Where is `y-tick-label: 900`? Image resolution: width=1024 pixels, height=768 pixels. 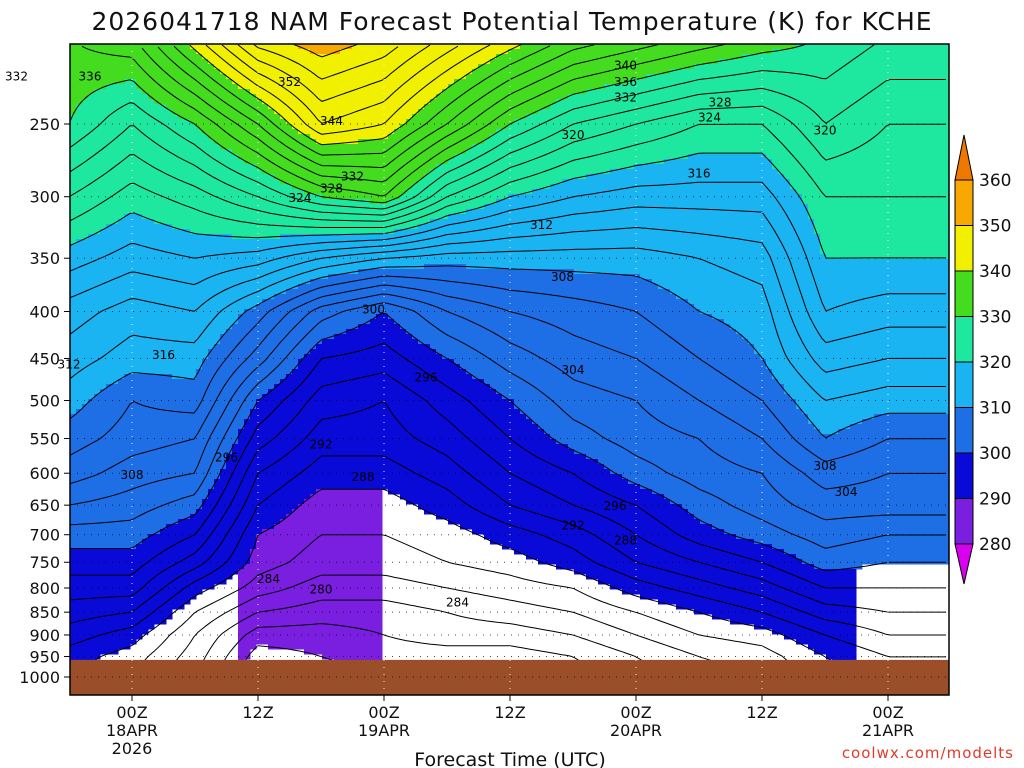
y-tick-label: 900 is located at coordinates (44, 635).